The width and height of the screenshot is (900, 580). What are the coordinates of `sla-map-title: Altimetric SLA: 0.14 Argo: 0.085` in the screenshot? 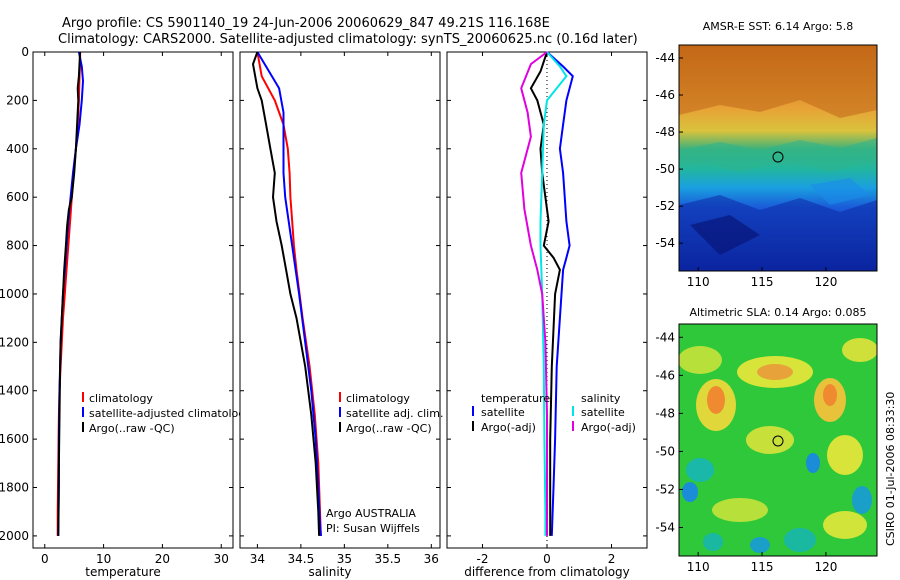 It's located at (777, 312).